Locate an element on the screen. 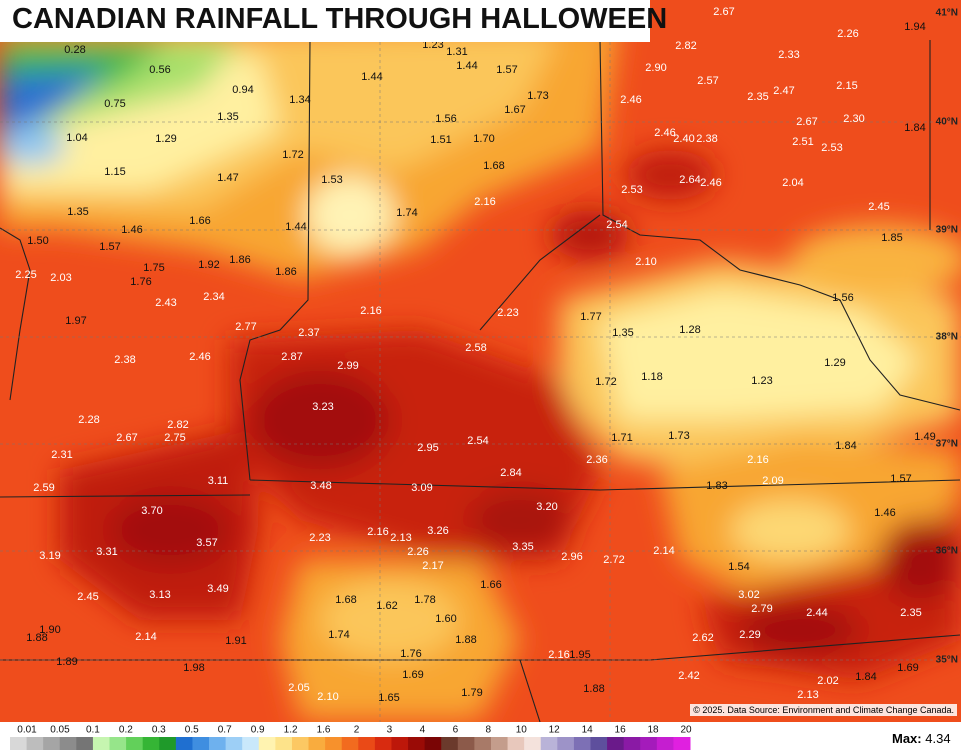 This screenshot has width=961, height=752. rain-label: 2.64 is located at coordinates (689, 180).